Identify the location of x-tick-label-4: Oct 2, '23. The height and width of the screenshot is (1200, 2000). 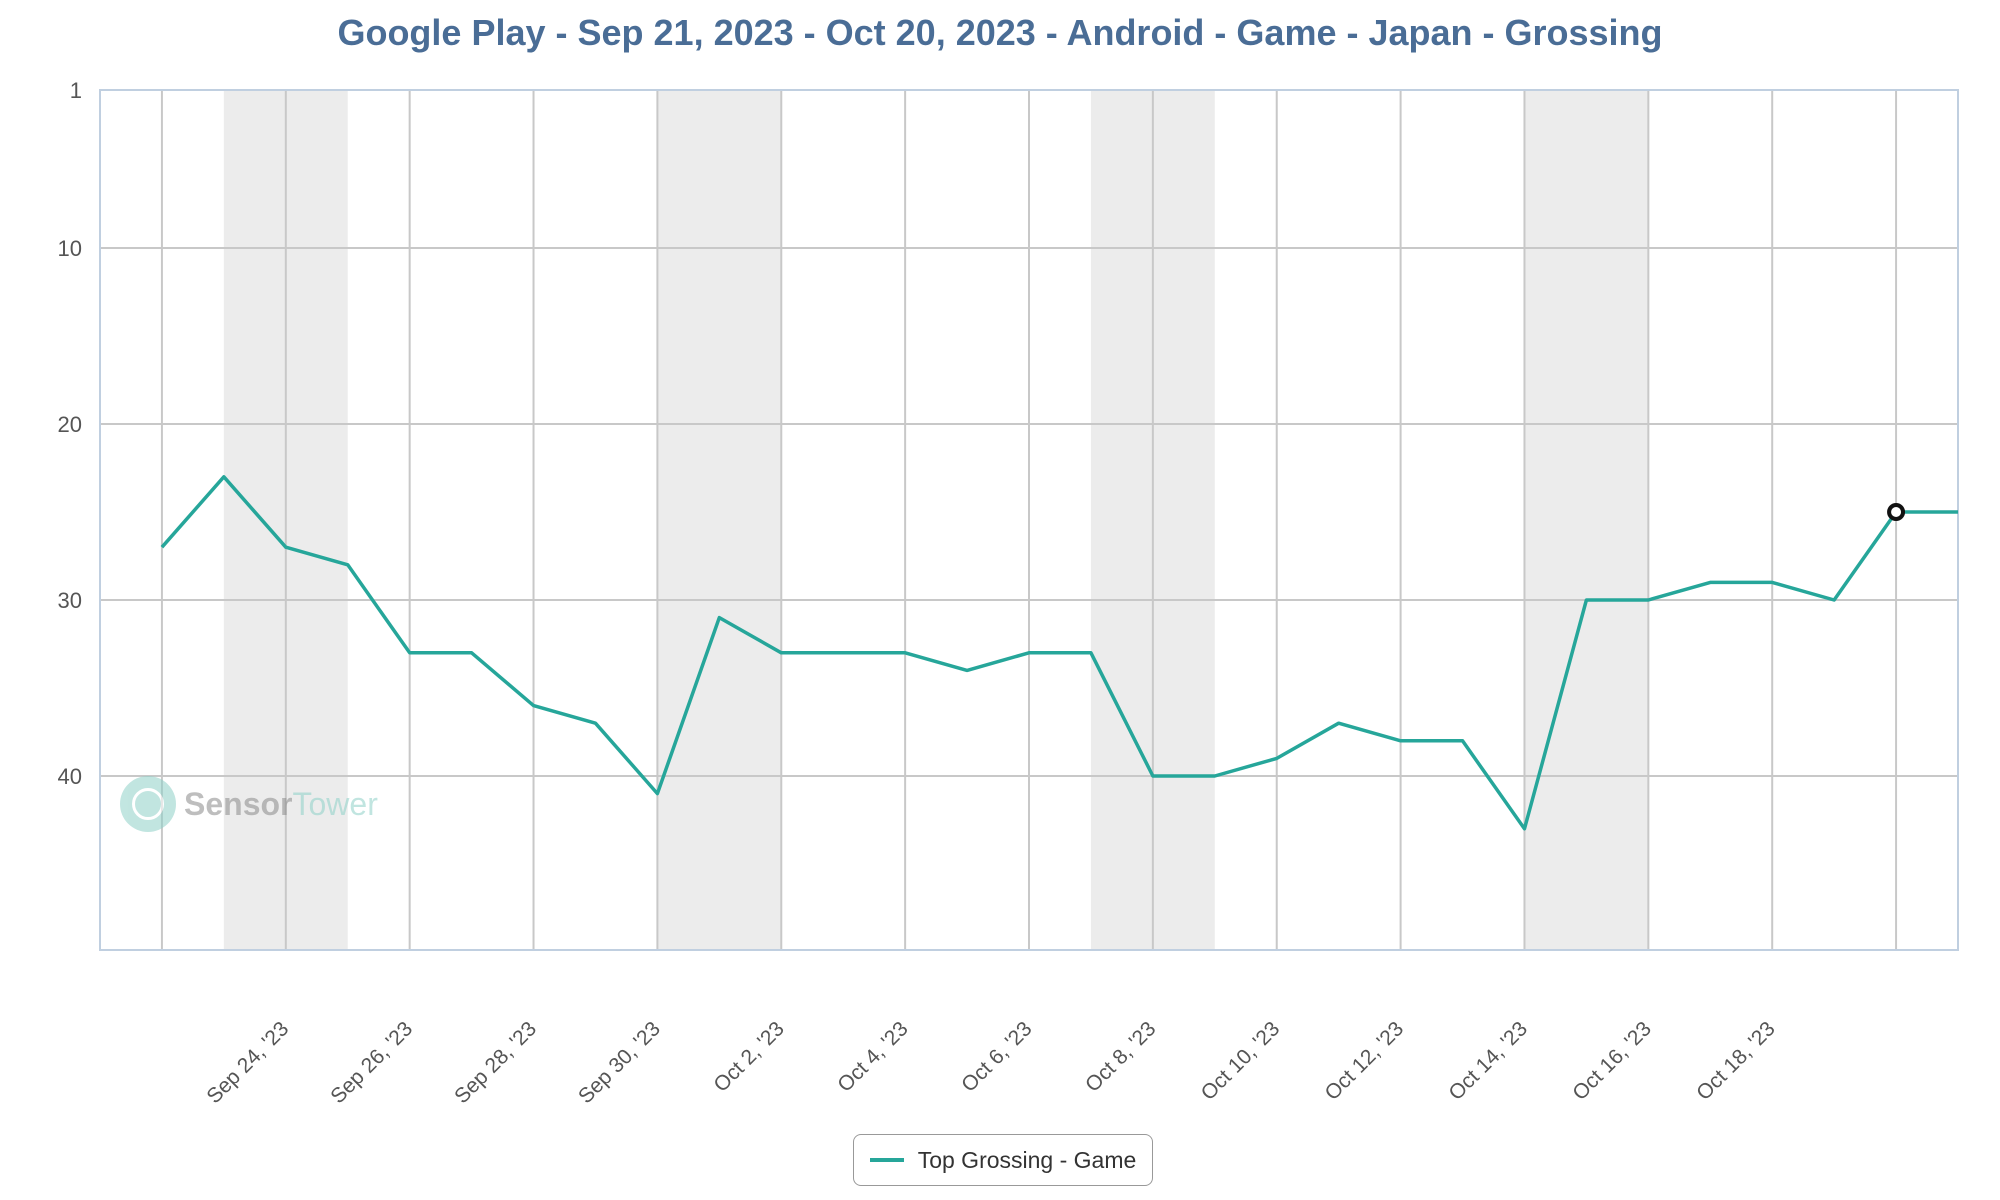
(748, 1056).